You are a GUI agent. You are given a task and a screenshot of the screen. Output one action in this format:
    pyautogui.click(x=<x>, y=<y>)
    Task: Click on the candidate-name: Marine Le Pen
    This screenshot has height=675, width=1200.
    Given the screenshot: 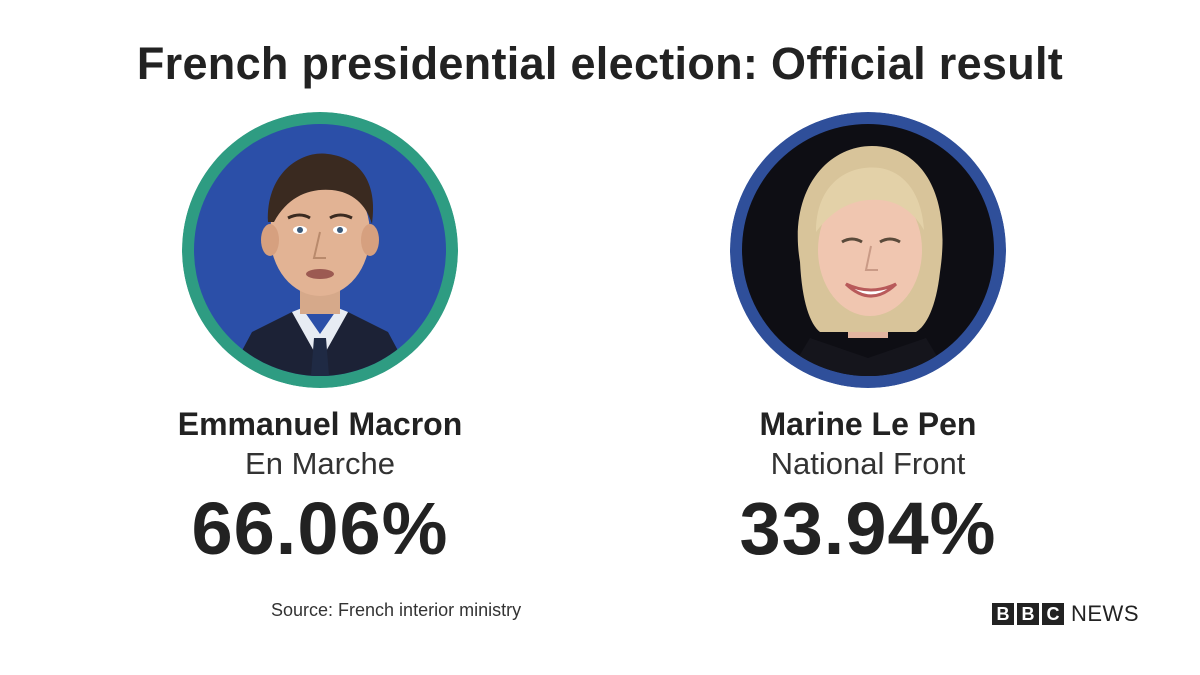 What is the action you would take?
    pyautogui.click(x=868, y=424)
    